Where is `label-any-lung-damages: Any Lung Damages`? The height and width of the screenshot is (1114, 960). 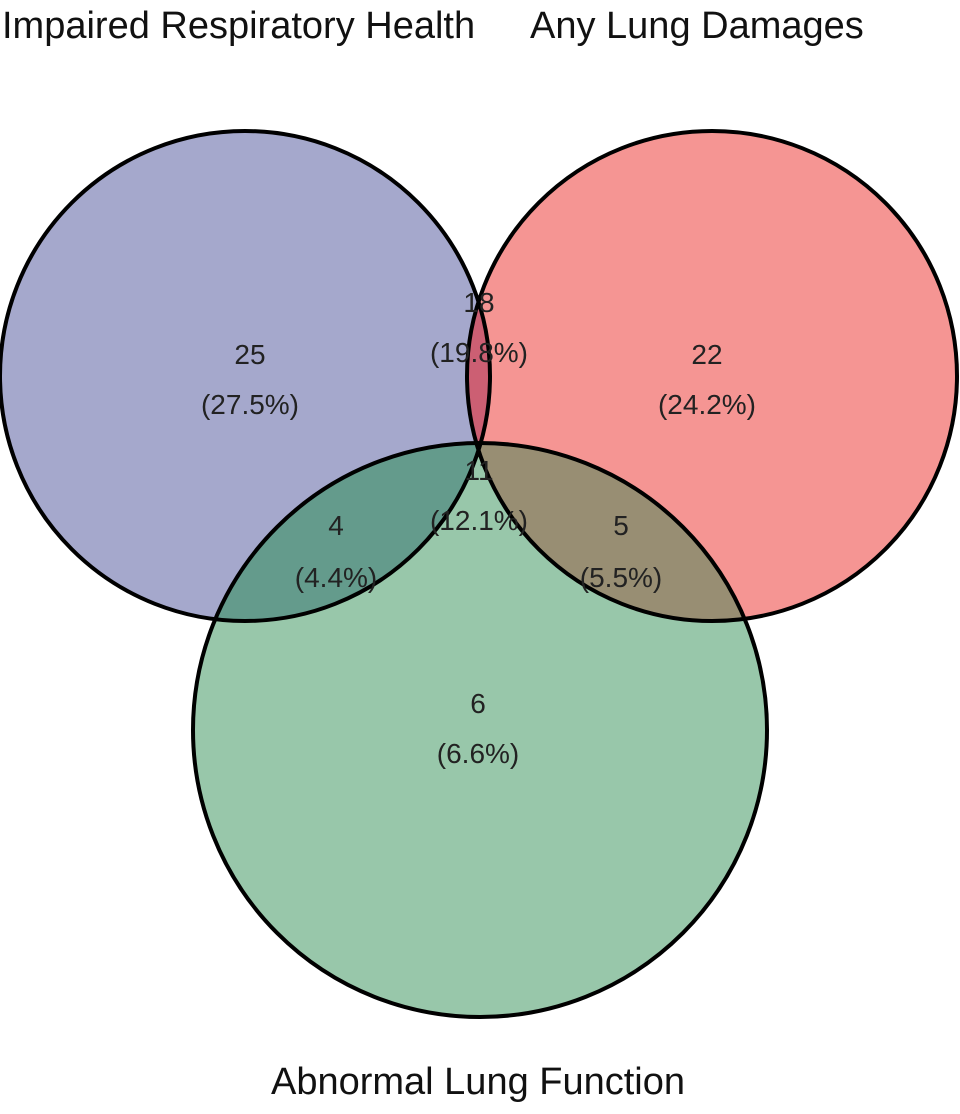 label-any-lung-damages: Any Lung Damages is located at coordinates (697, 26).